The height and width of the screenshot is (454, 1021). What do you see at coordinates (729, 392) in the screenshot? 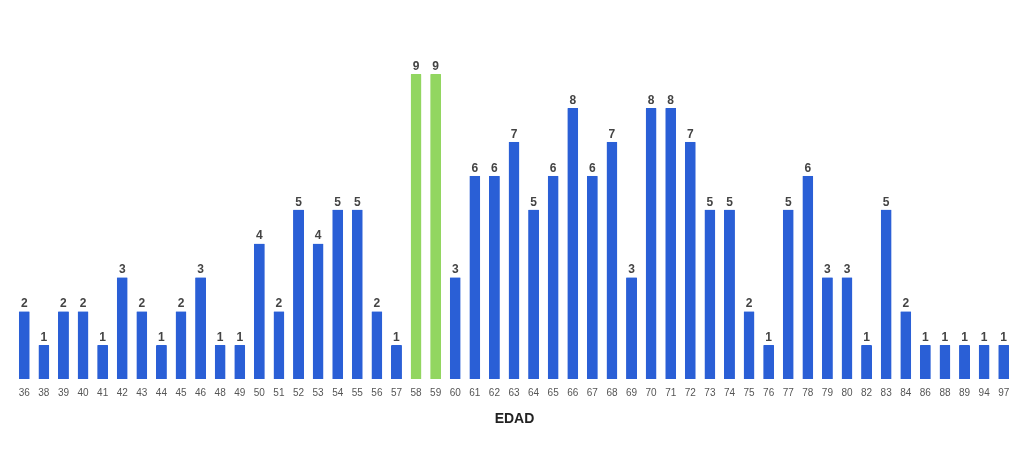
I see `x-tick-label: 74` at bounding box center [729, 392].